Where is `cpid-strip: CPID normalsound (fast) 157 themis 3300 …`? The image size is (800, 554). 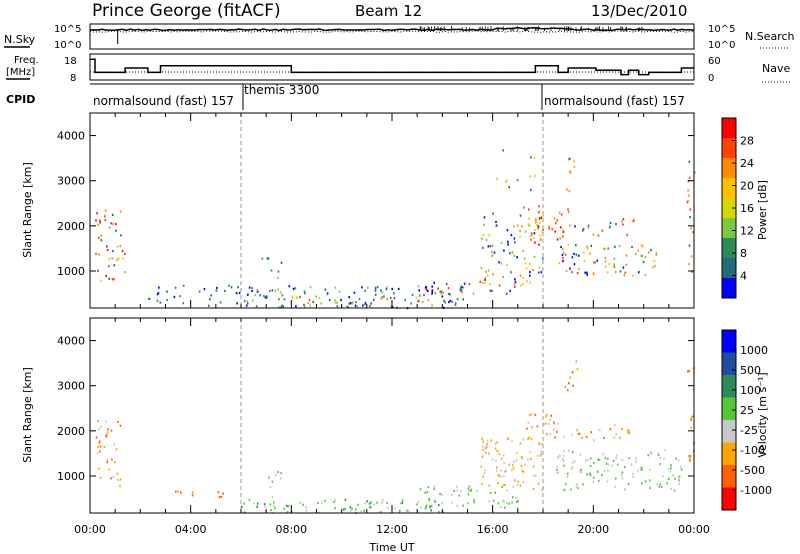 cpid-strip: CPID normalsound (fast) 157 themis 3300 … is located at coordinates (350, 96).